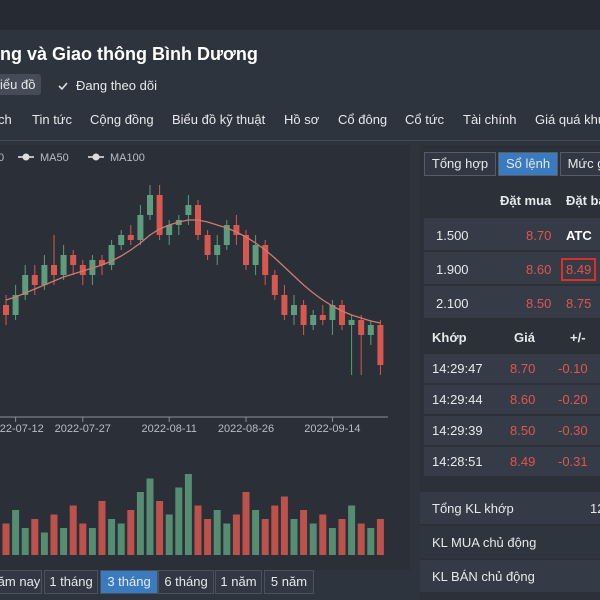  What do you see at coordinates (523, 368) in the screenshot?
I see `trade-price: 8.70` at bounding box center [523, 368].